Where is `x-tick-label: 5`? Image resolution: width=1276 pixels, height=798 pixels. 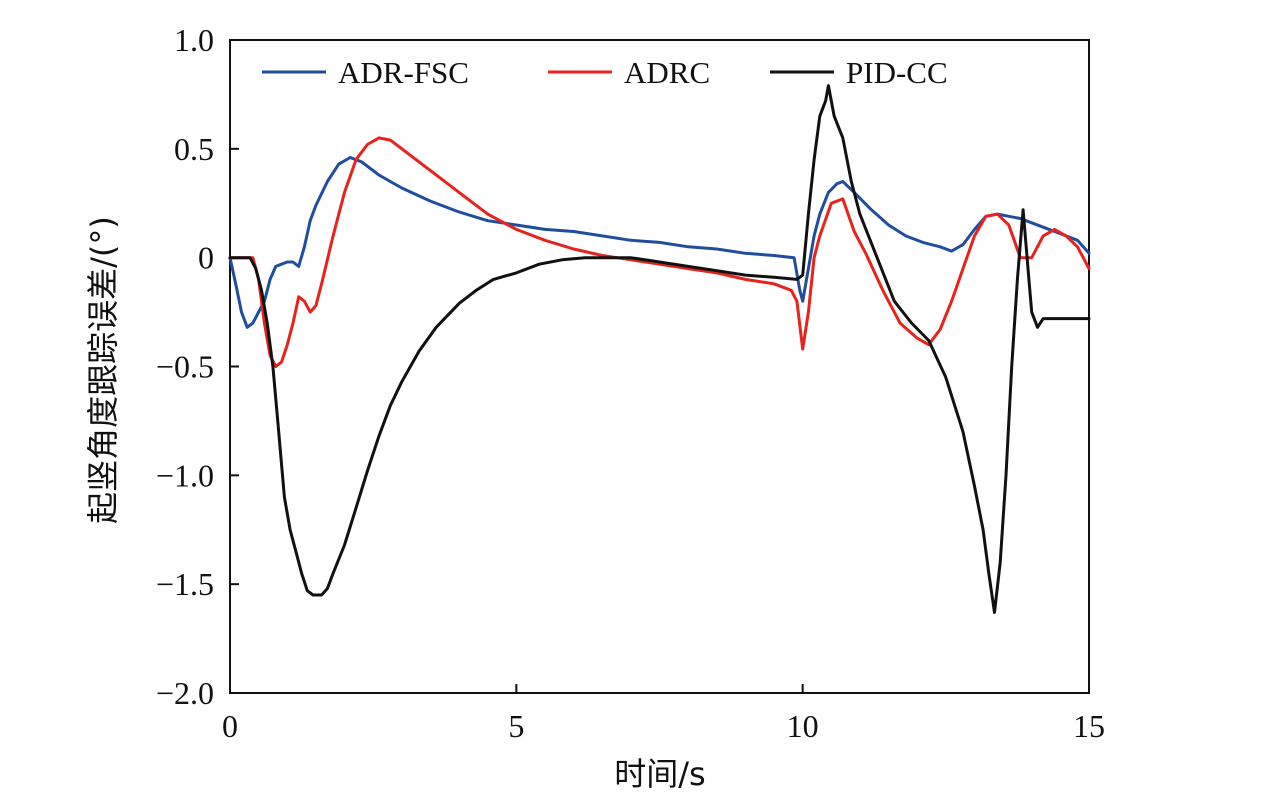
x-tick-label: 5 is located at coordinates (516, 726).